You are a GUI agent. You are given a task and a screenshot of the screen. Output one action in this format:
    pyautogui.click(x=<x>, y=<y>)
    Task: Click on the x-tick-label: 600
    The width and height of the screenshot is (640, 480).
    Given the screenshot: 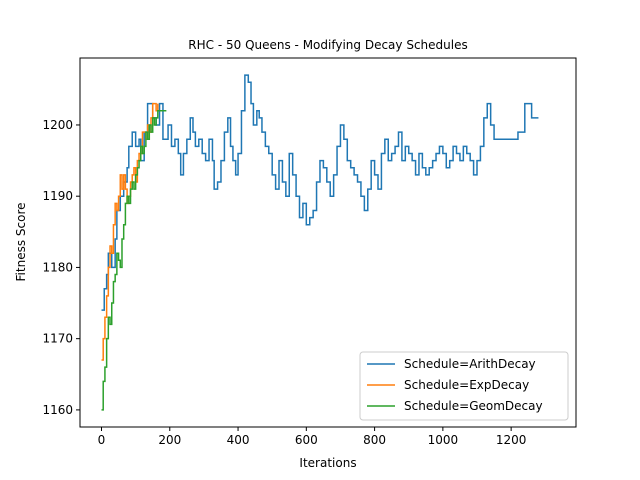 What is the action you would take?
    pyautogui.click(x=306, y=440)
    